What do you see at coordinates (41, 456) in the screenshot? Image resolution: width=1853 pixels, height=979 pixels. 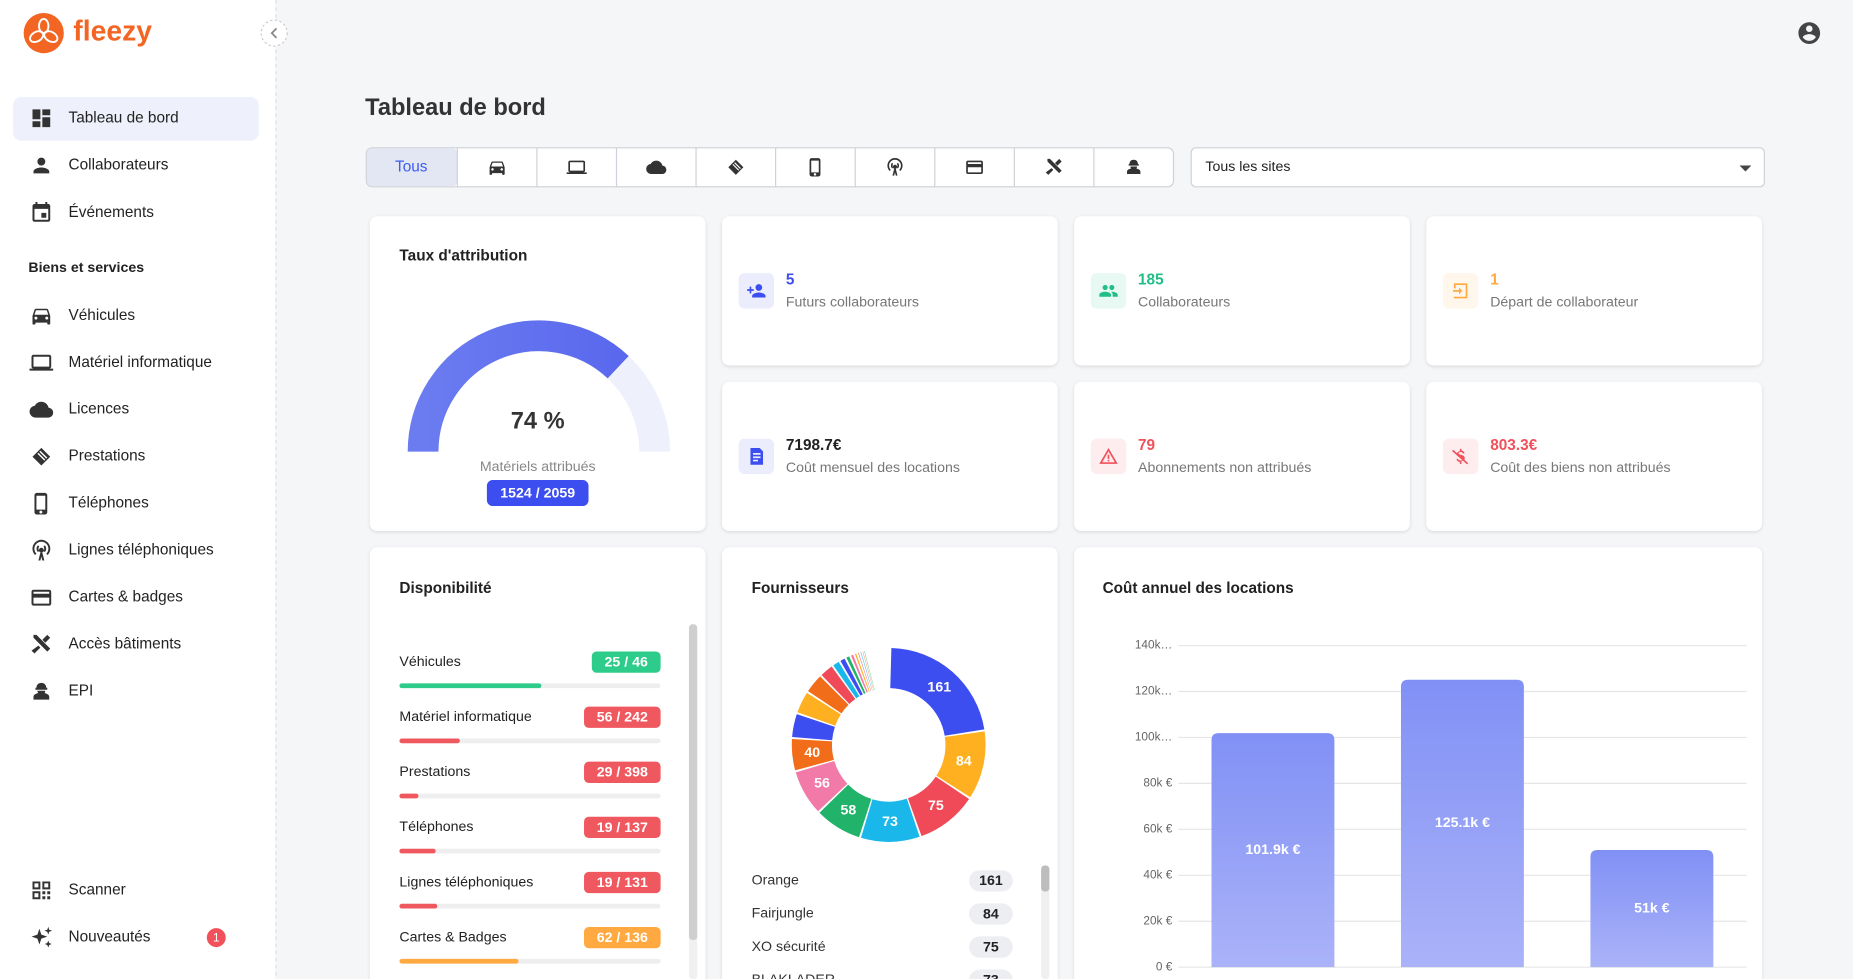 I see `hands-icon` at bounding box center [41, 456].